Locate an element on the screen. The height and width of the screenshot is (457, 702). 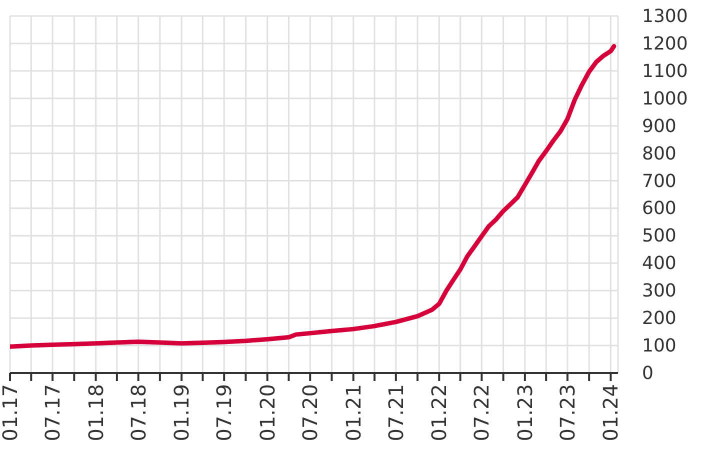
x-tick-label: 01.19 is located at coordinates (182, 413).